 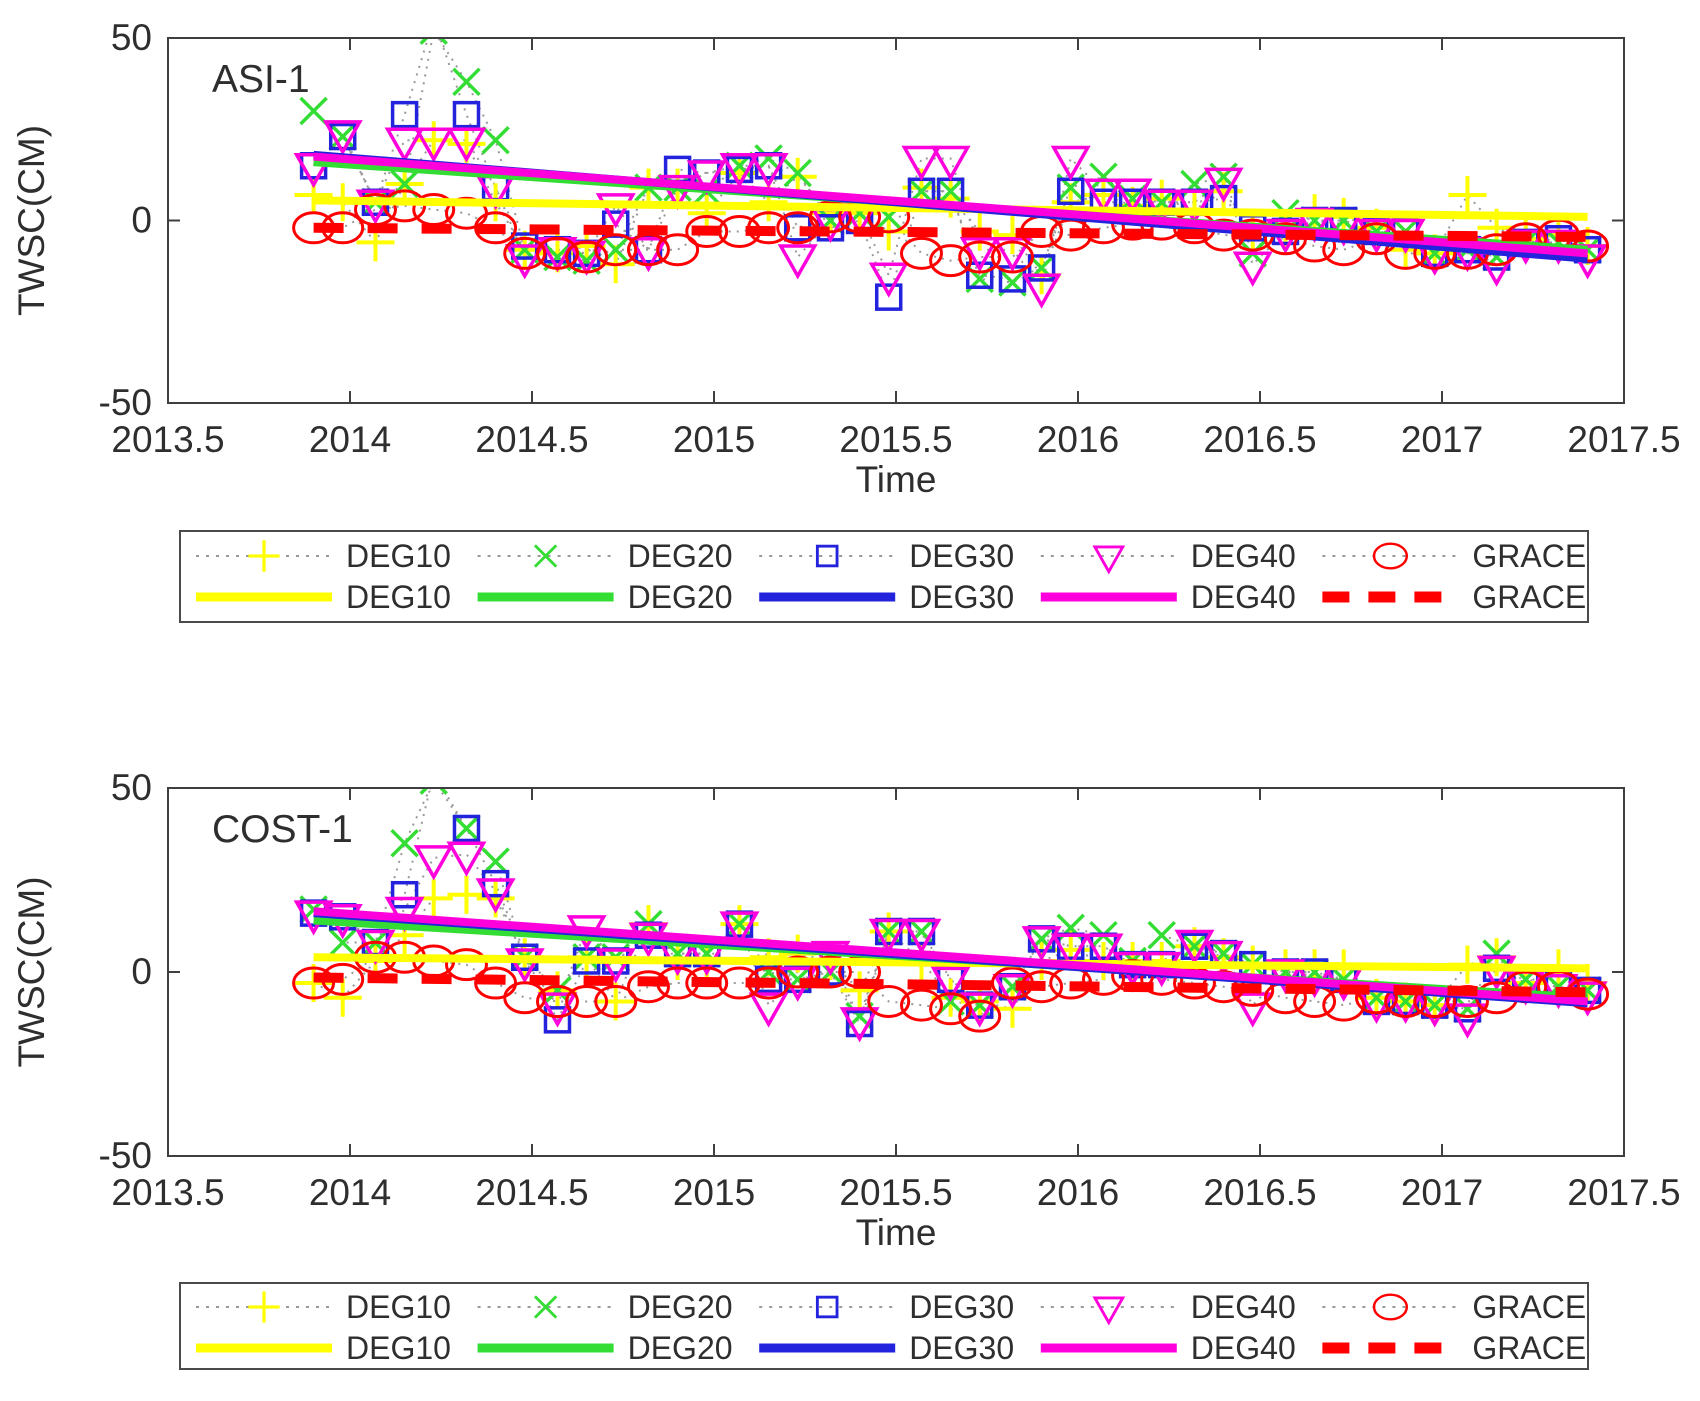 What do you see at coordinates (1078, 1192) in the screenshot?
I see `x-tick-label: 2016` at bounding box center [1078, 1192].